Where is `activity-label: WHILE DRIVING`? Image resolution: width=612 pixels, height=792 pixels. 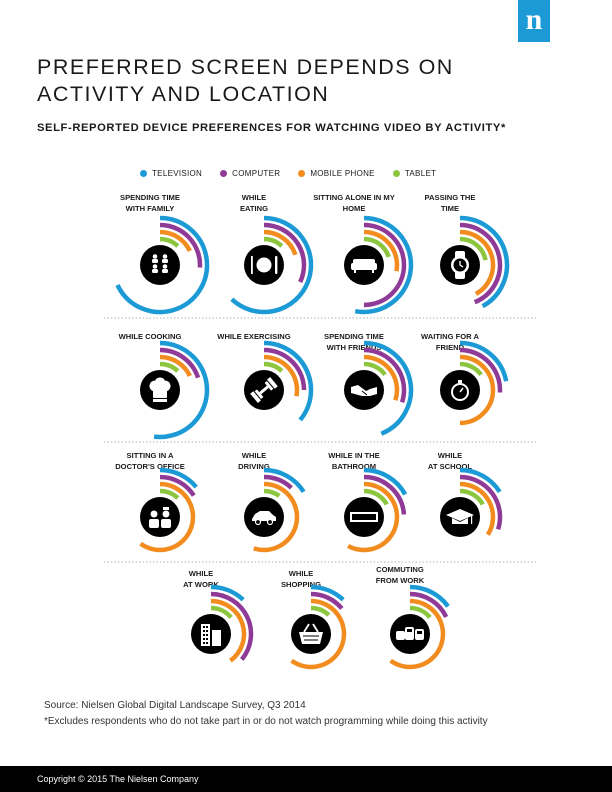
activity-label: WHILE DRIVING is located at coordinates (254, 461).